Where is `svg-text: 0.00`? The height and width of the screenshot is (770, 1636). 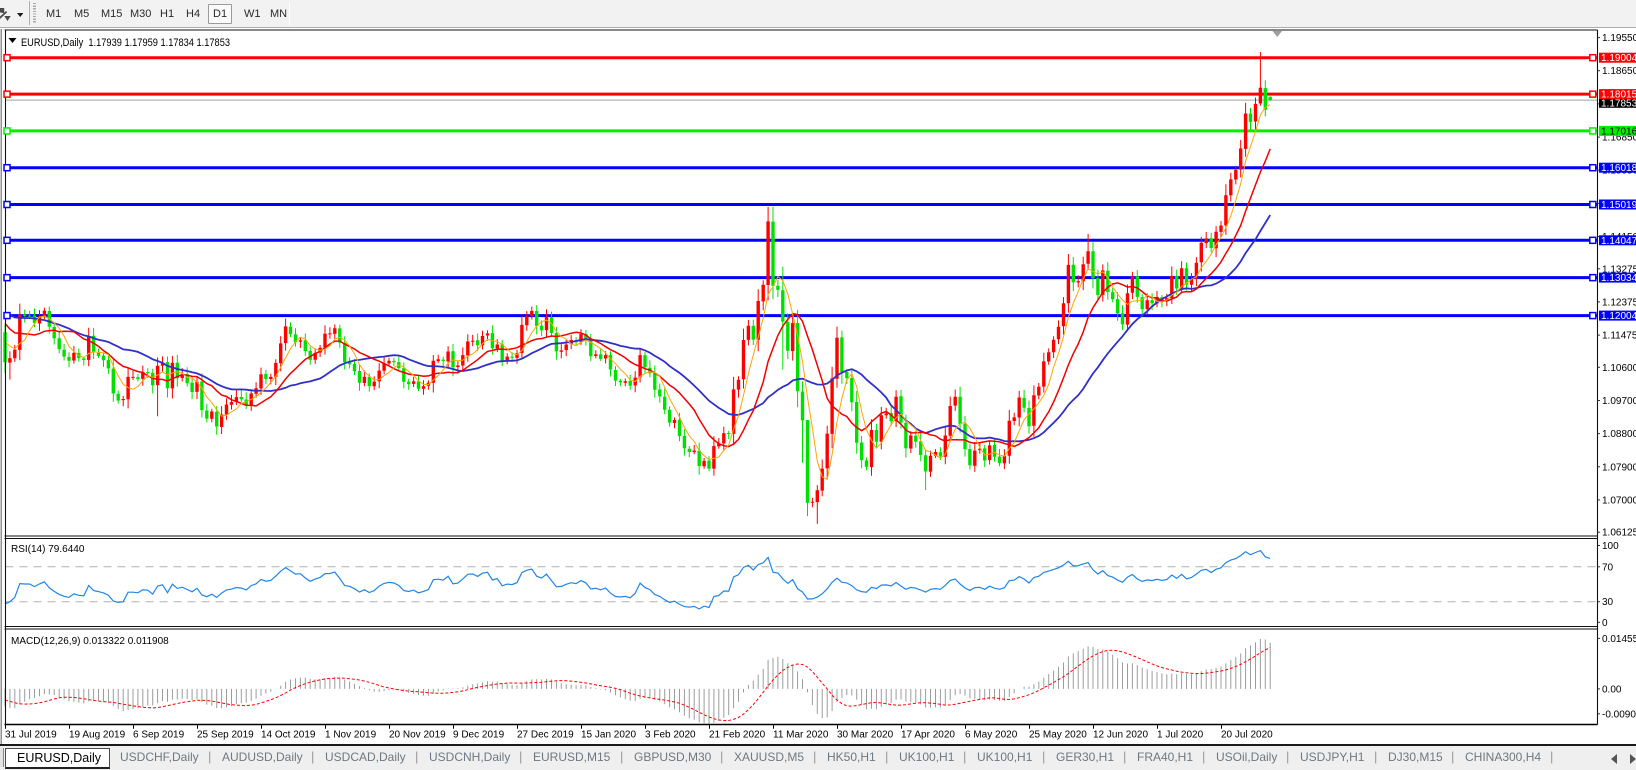
svg-text: 0.00 is located at coordinates (1612, 689).